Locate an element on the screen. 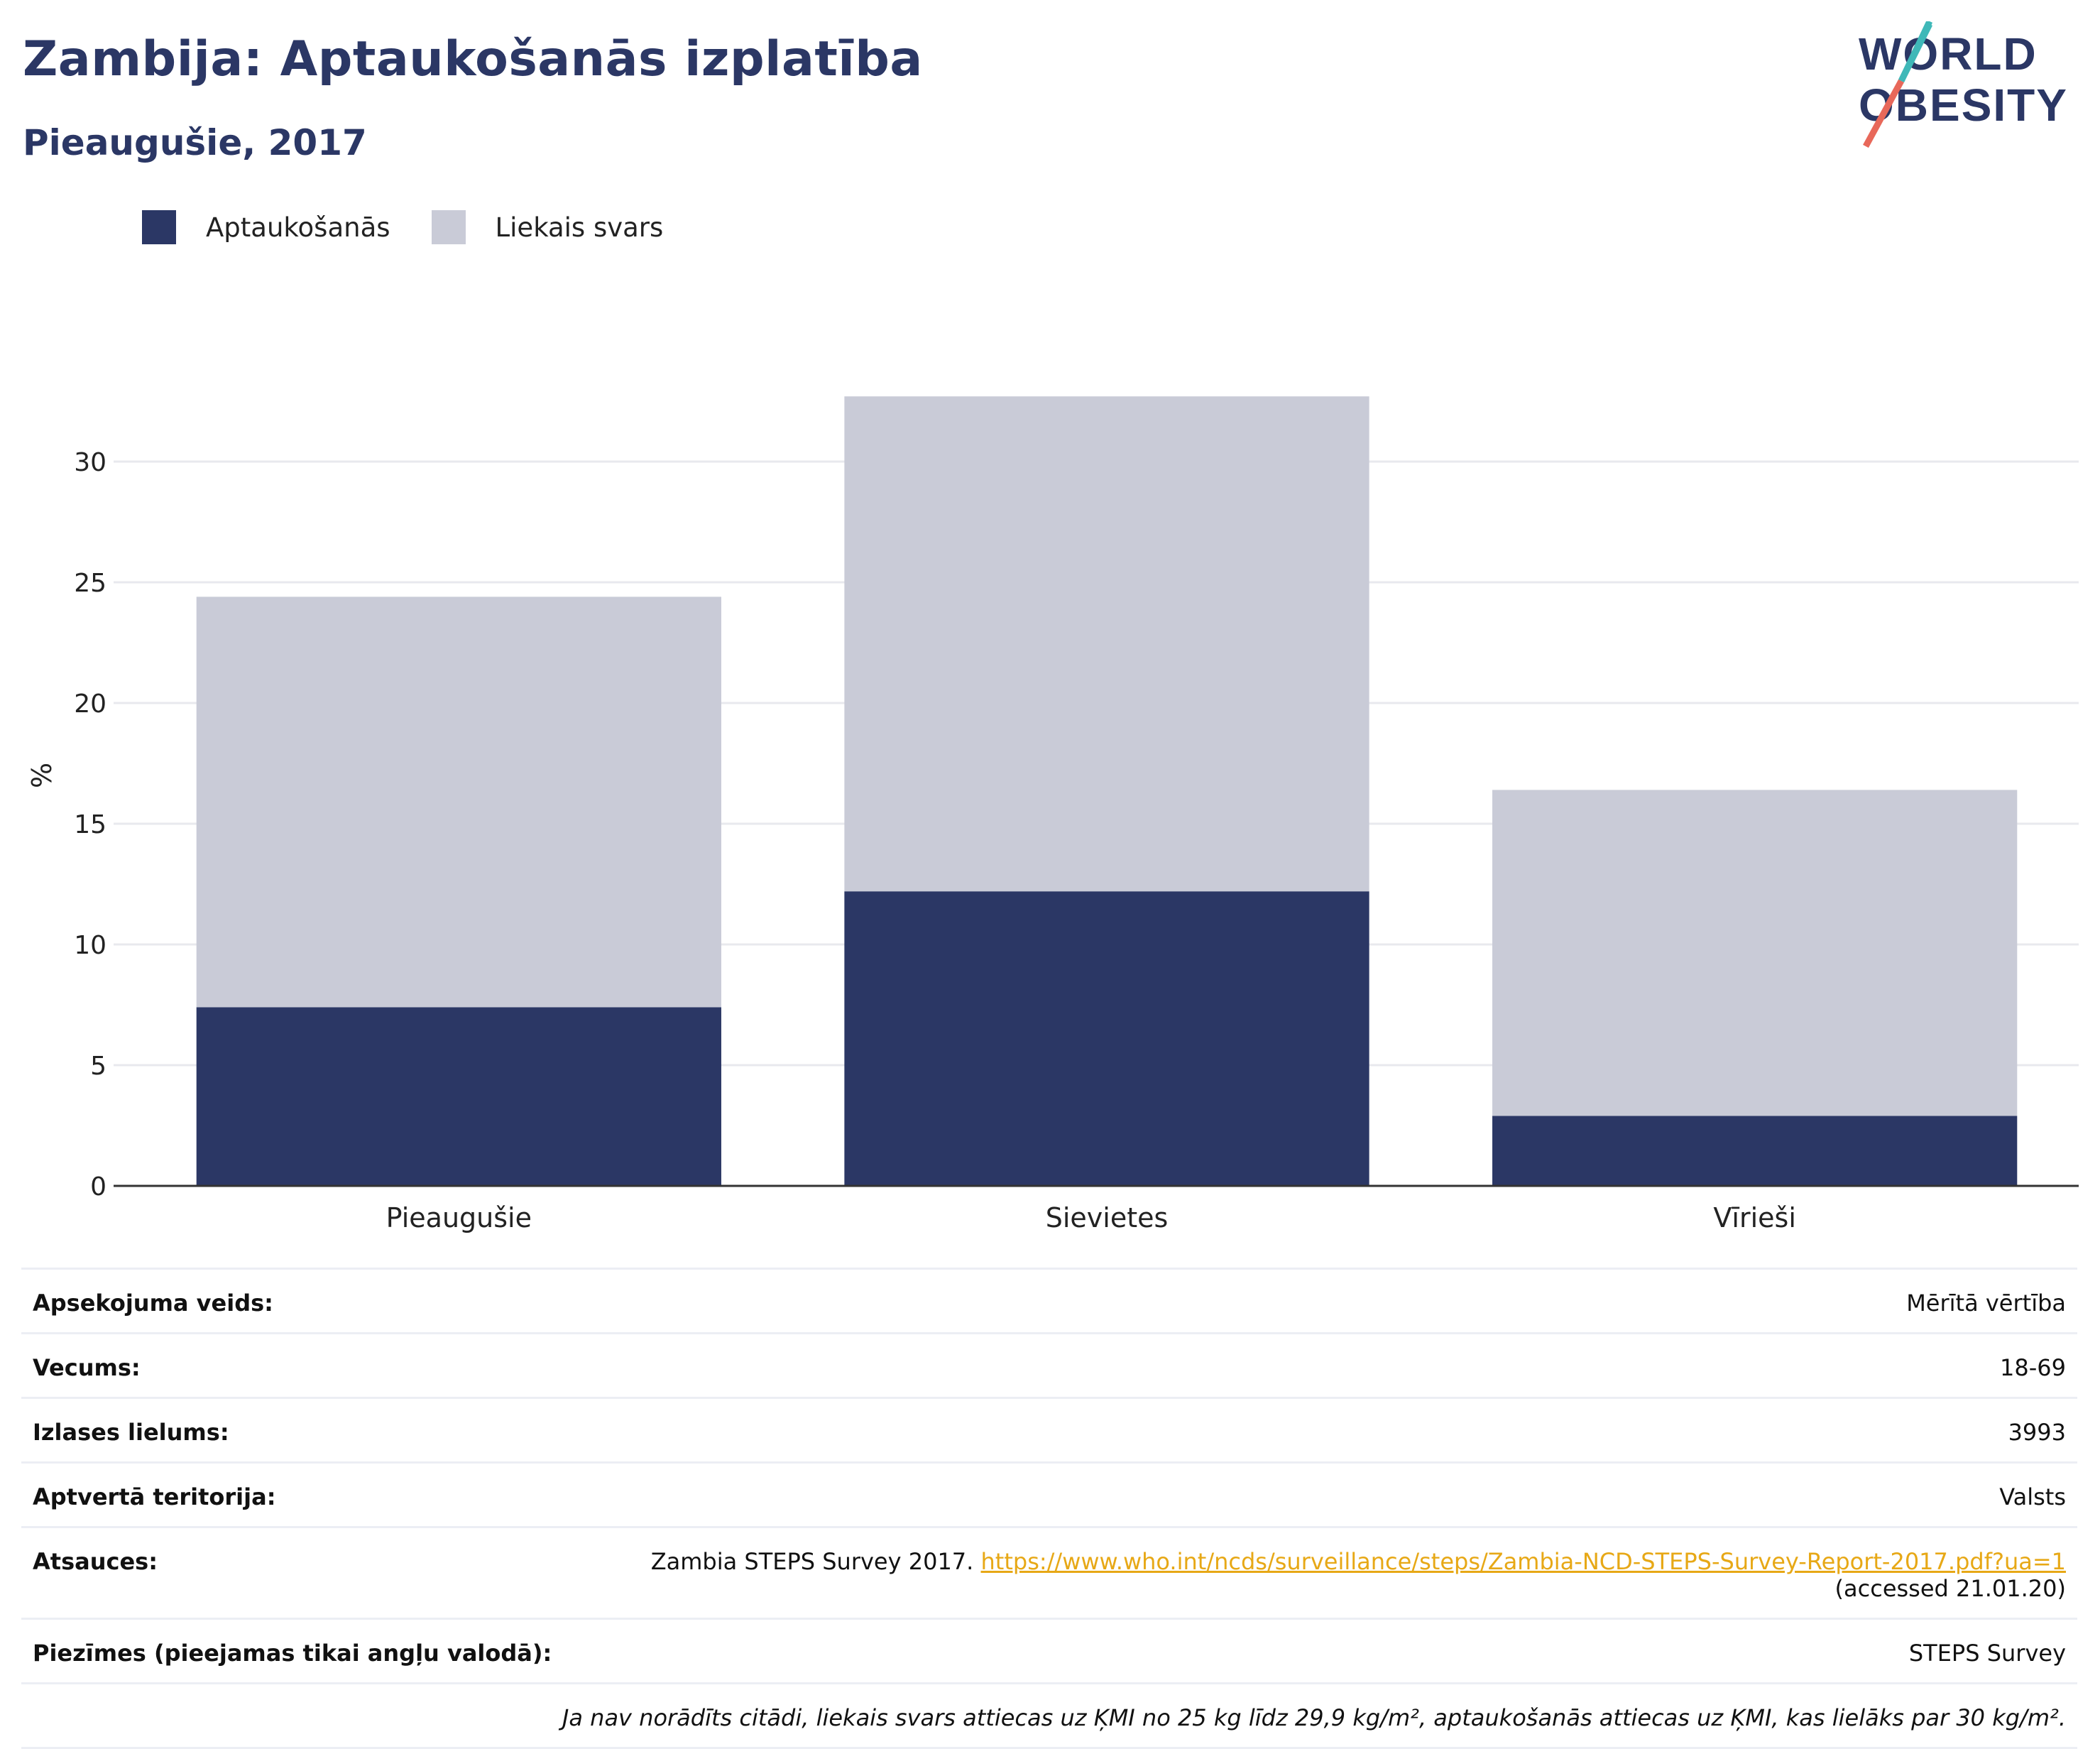  y-tick-label-0: 0 is located at coordinates (98, 1187).